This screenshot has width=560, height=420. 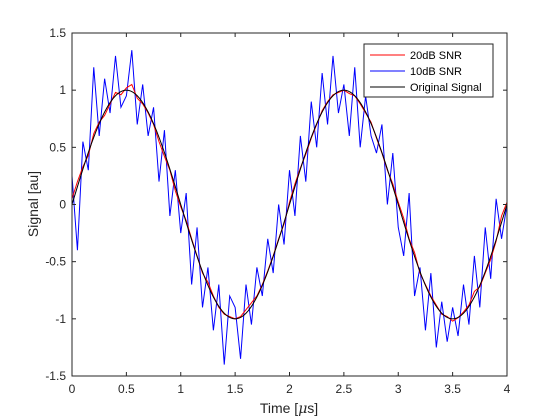 What do you see at coordinates (55, 262) in the screenshot?
I see `y-tick-label: -0.5` at bounding box center [55, 262].